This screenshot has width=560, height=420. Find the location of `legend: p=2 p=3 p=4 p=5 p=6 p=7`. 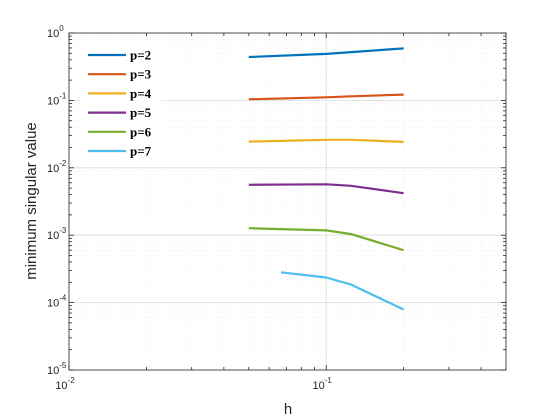

legend: p=2 p=3 p=4 p=5 p=6 p=7 is located at coordinates (121, 104).